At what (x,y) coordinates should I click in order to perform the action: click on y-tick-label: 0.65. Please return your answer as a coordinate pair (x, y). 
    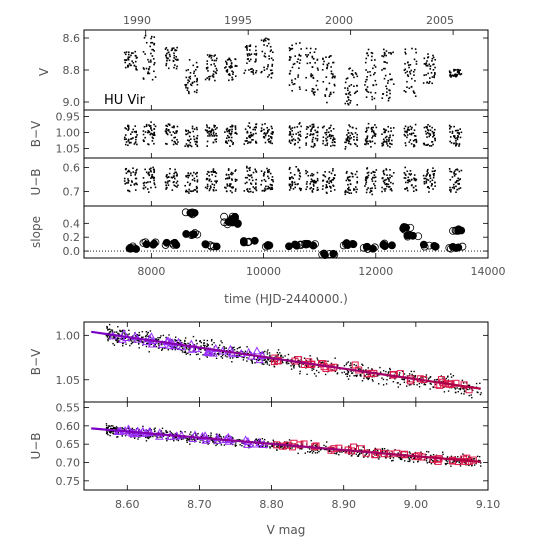
    Looking at the image, I should click on (68, 444).